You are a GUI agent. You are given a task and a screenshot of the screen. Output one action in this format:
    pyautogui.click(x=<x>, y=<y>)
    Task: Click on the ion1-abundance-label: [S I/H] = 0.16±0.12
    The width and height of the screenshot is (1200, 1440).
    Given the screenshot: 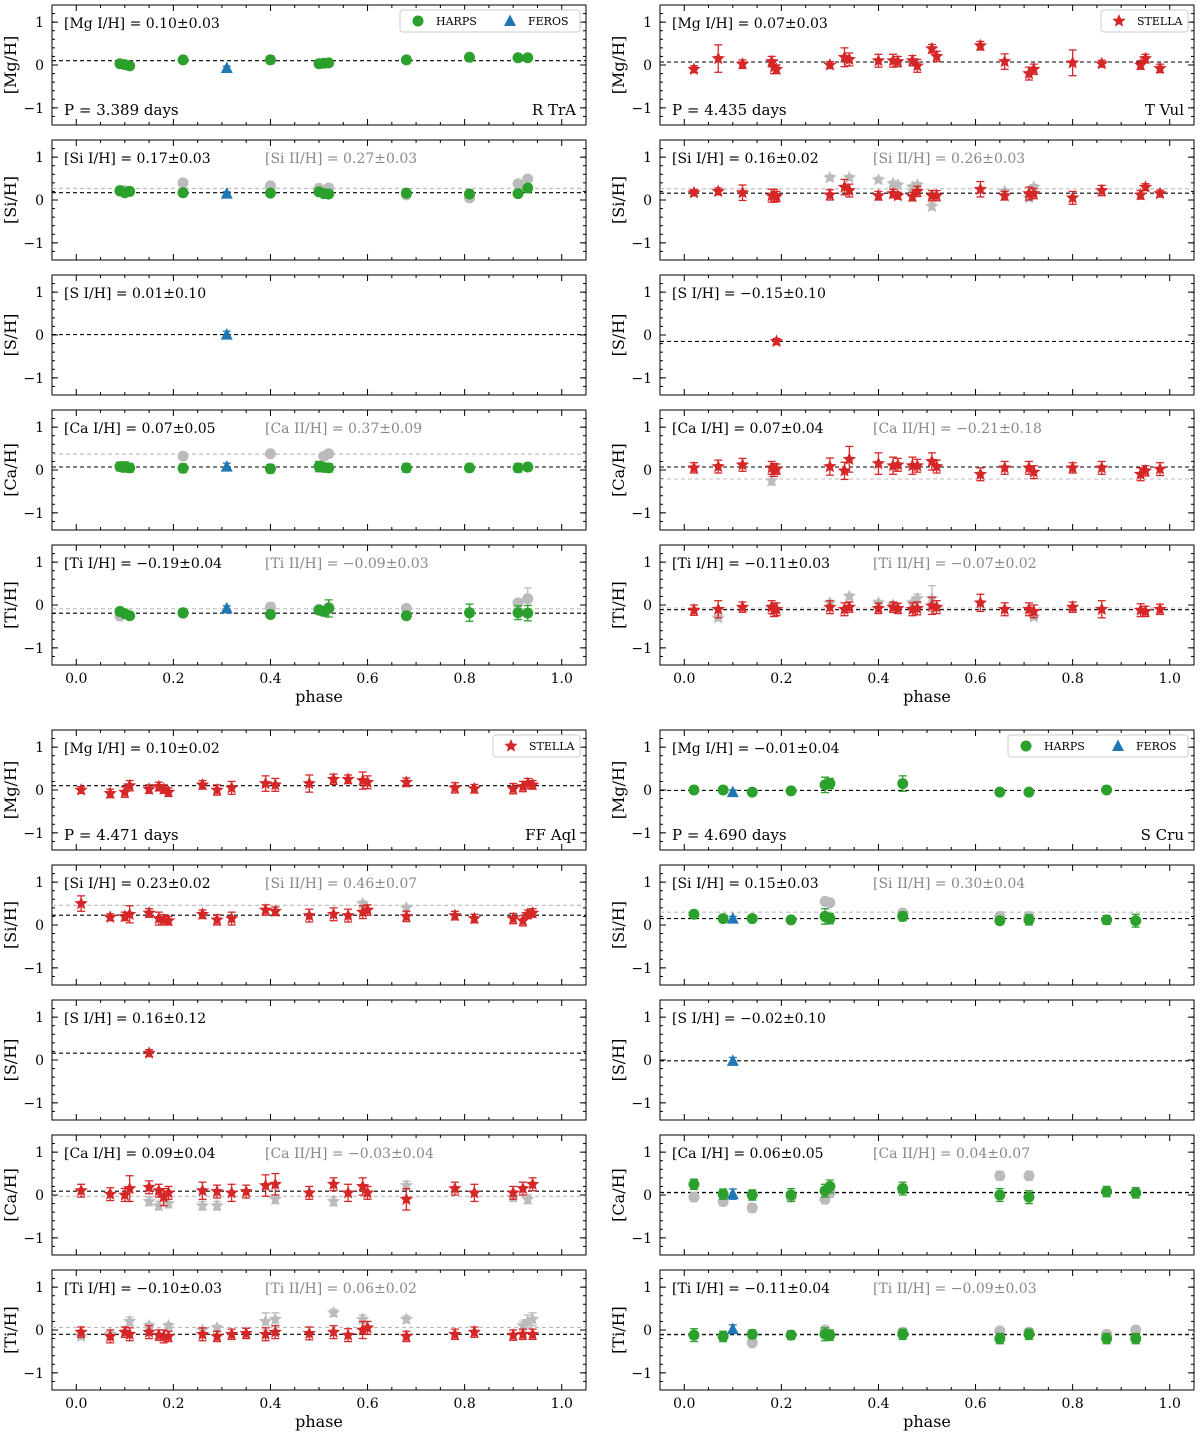 What is the action you would take?
    pyautogui.click(x=135, y=1019)
    